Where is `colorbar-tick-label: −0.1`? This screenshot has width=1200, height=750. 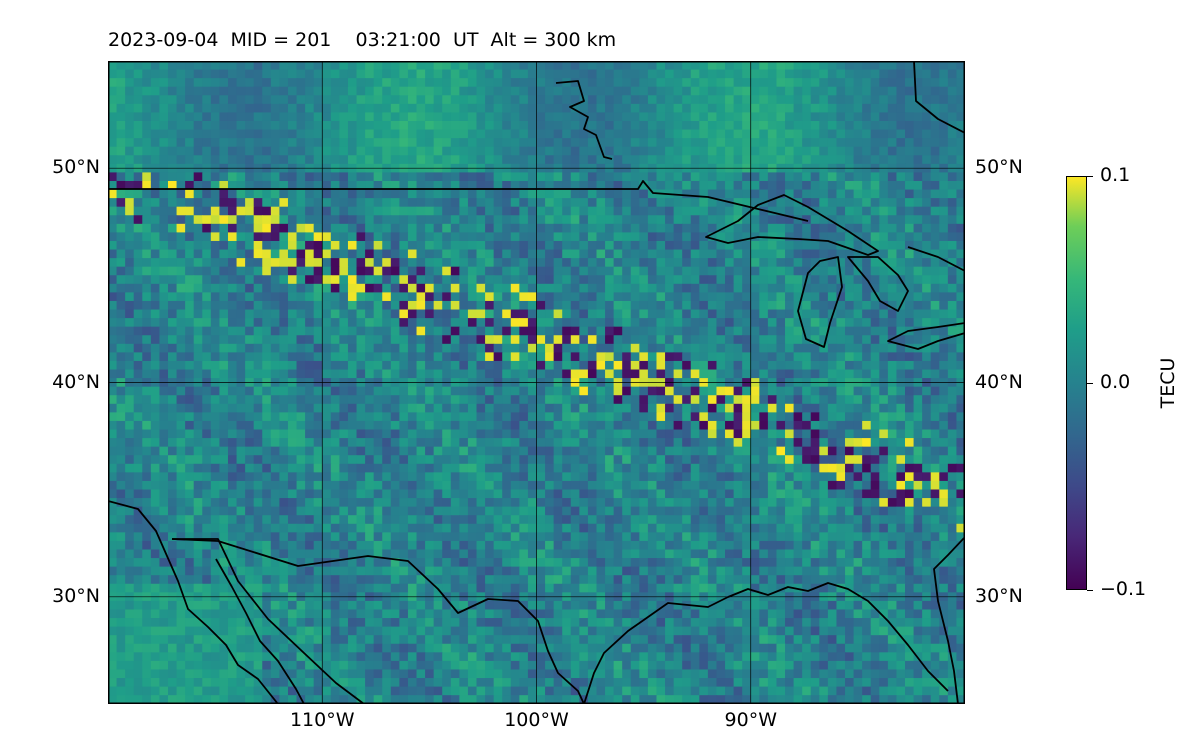
colorbar-tick-label: −0.1 is located at coordinates (1123, 589).